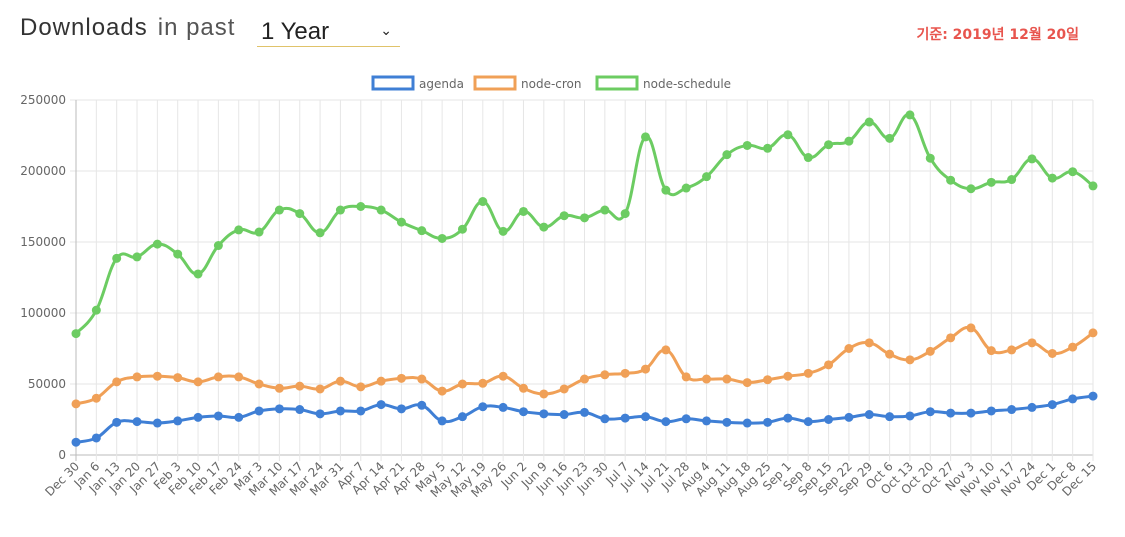  What do you see at coordinates (551, 84) in the screenshot?
I see `legend-label-node-cron: node-cron` at bounding box center [551, 84].